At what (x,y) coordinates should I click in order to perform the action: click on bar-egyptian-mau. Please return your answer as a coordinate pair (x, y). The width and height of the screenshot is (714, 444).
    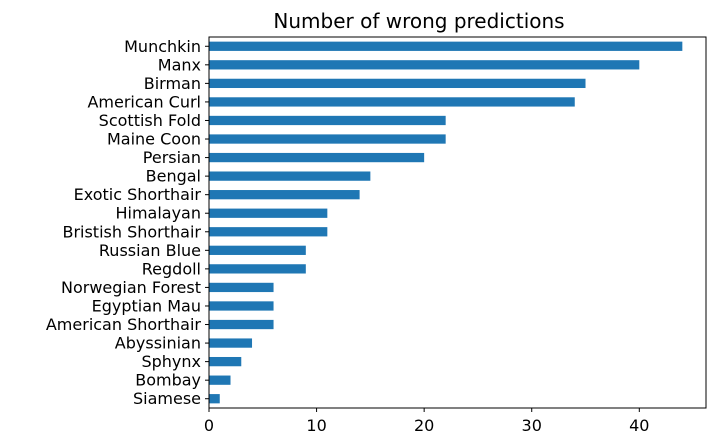
    Looking at the image, I should click on (241, 306).